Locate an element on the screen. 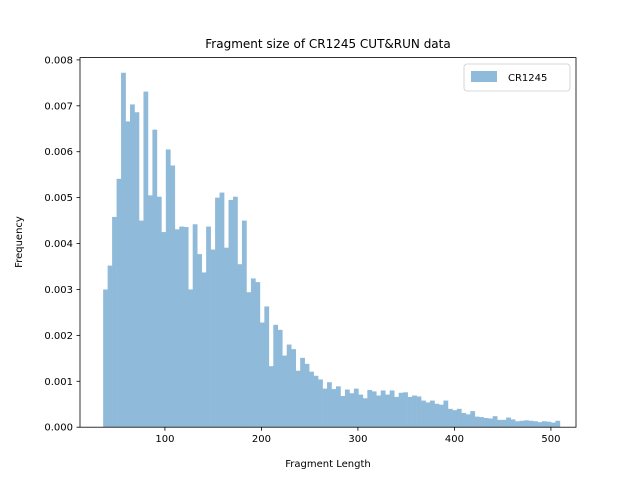 The image size is (640, 484). y-tick-label: 0.004 is located at coordinates (58, 244).